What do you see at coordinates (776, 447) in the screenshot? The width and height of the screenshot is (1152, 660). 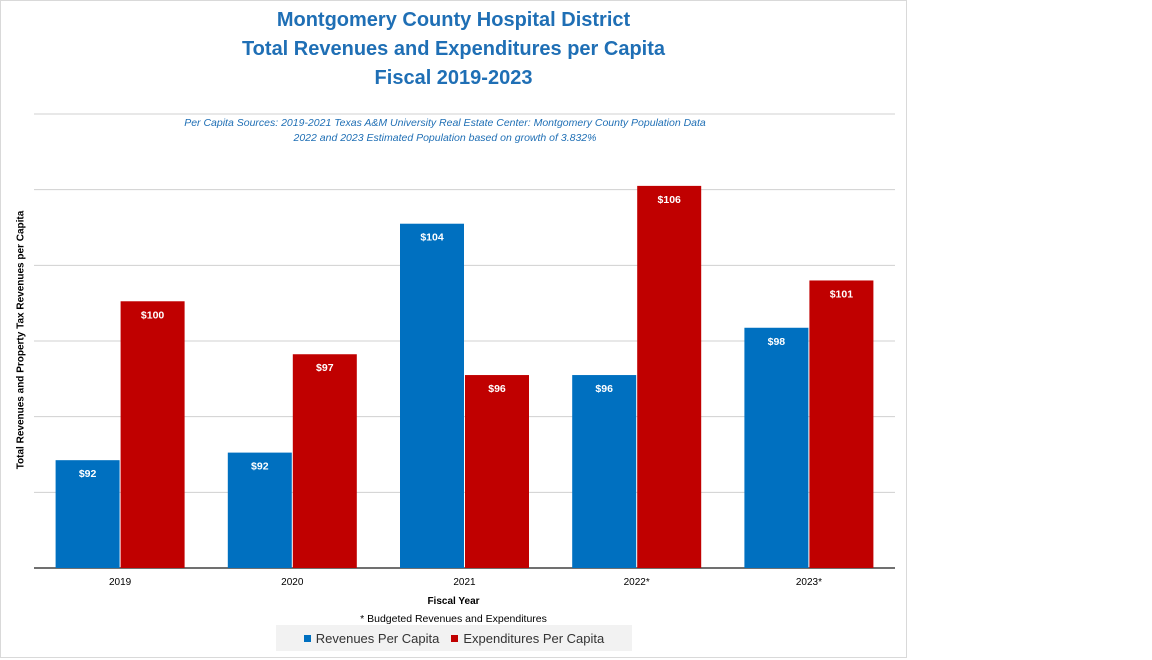 I see `bar-revenues-2023` at bounding box center [776, 447].